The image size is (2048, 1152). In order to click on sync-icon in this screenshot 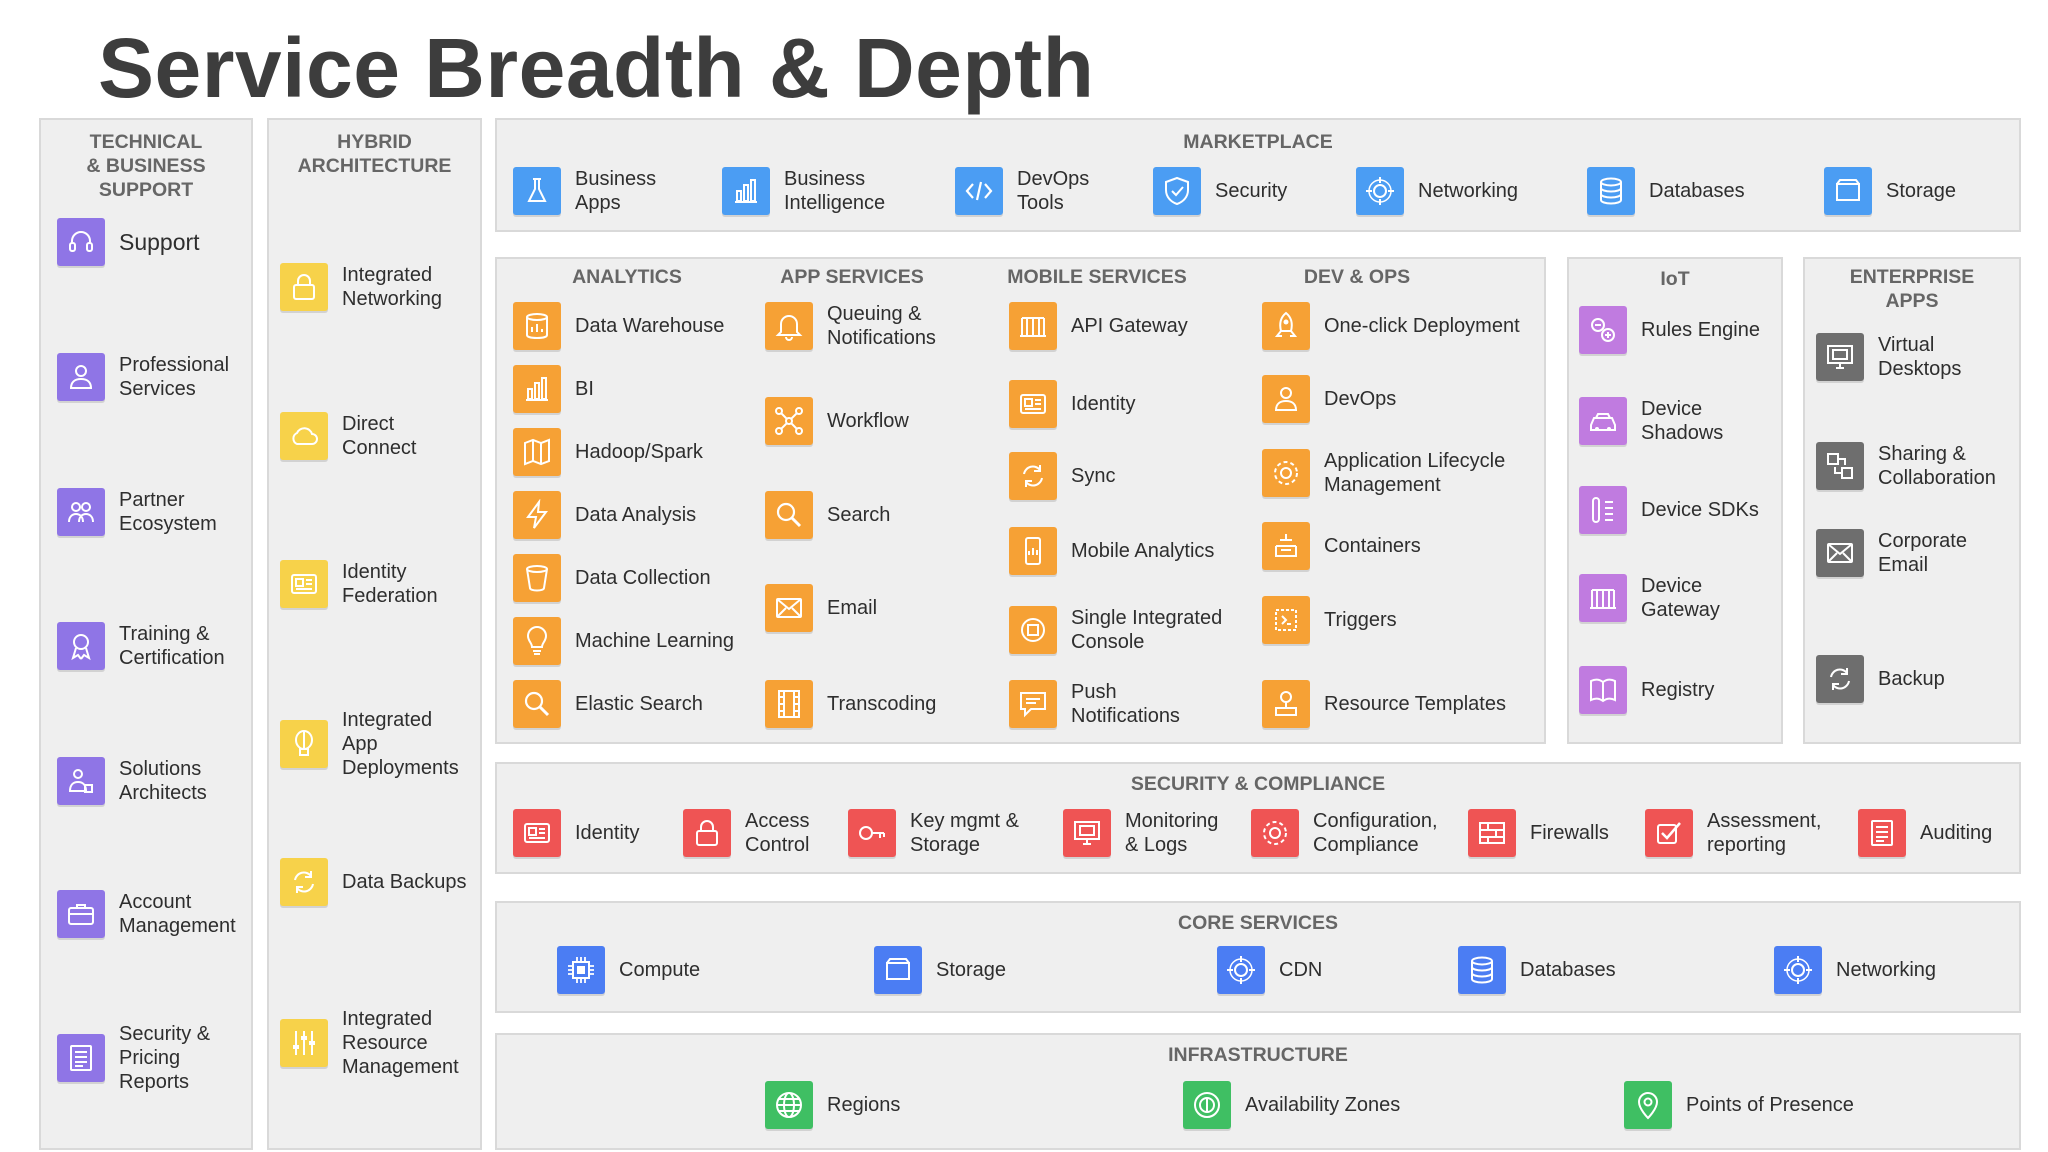, I will do `click(304, 882)`.